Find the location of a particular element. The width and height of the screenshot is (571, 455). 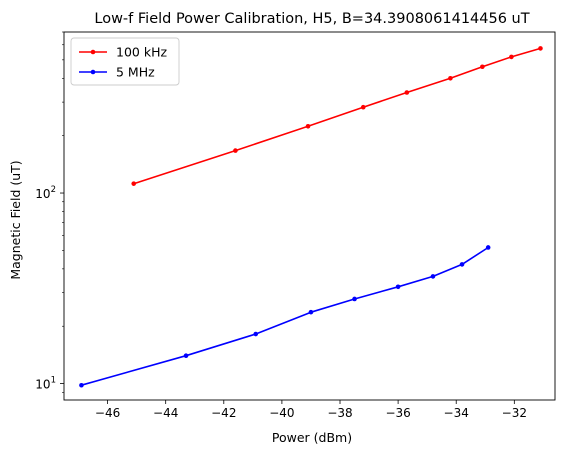

x-axis-label: Power (dBm) is located at coordinates (312, 437).